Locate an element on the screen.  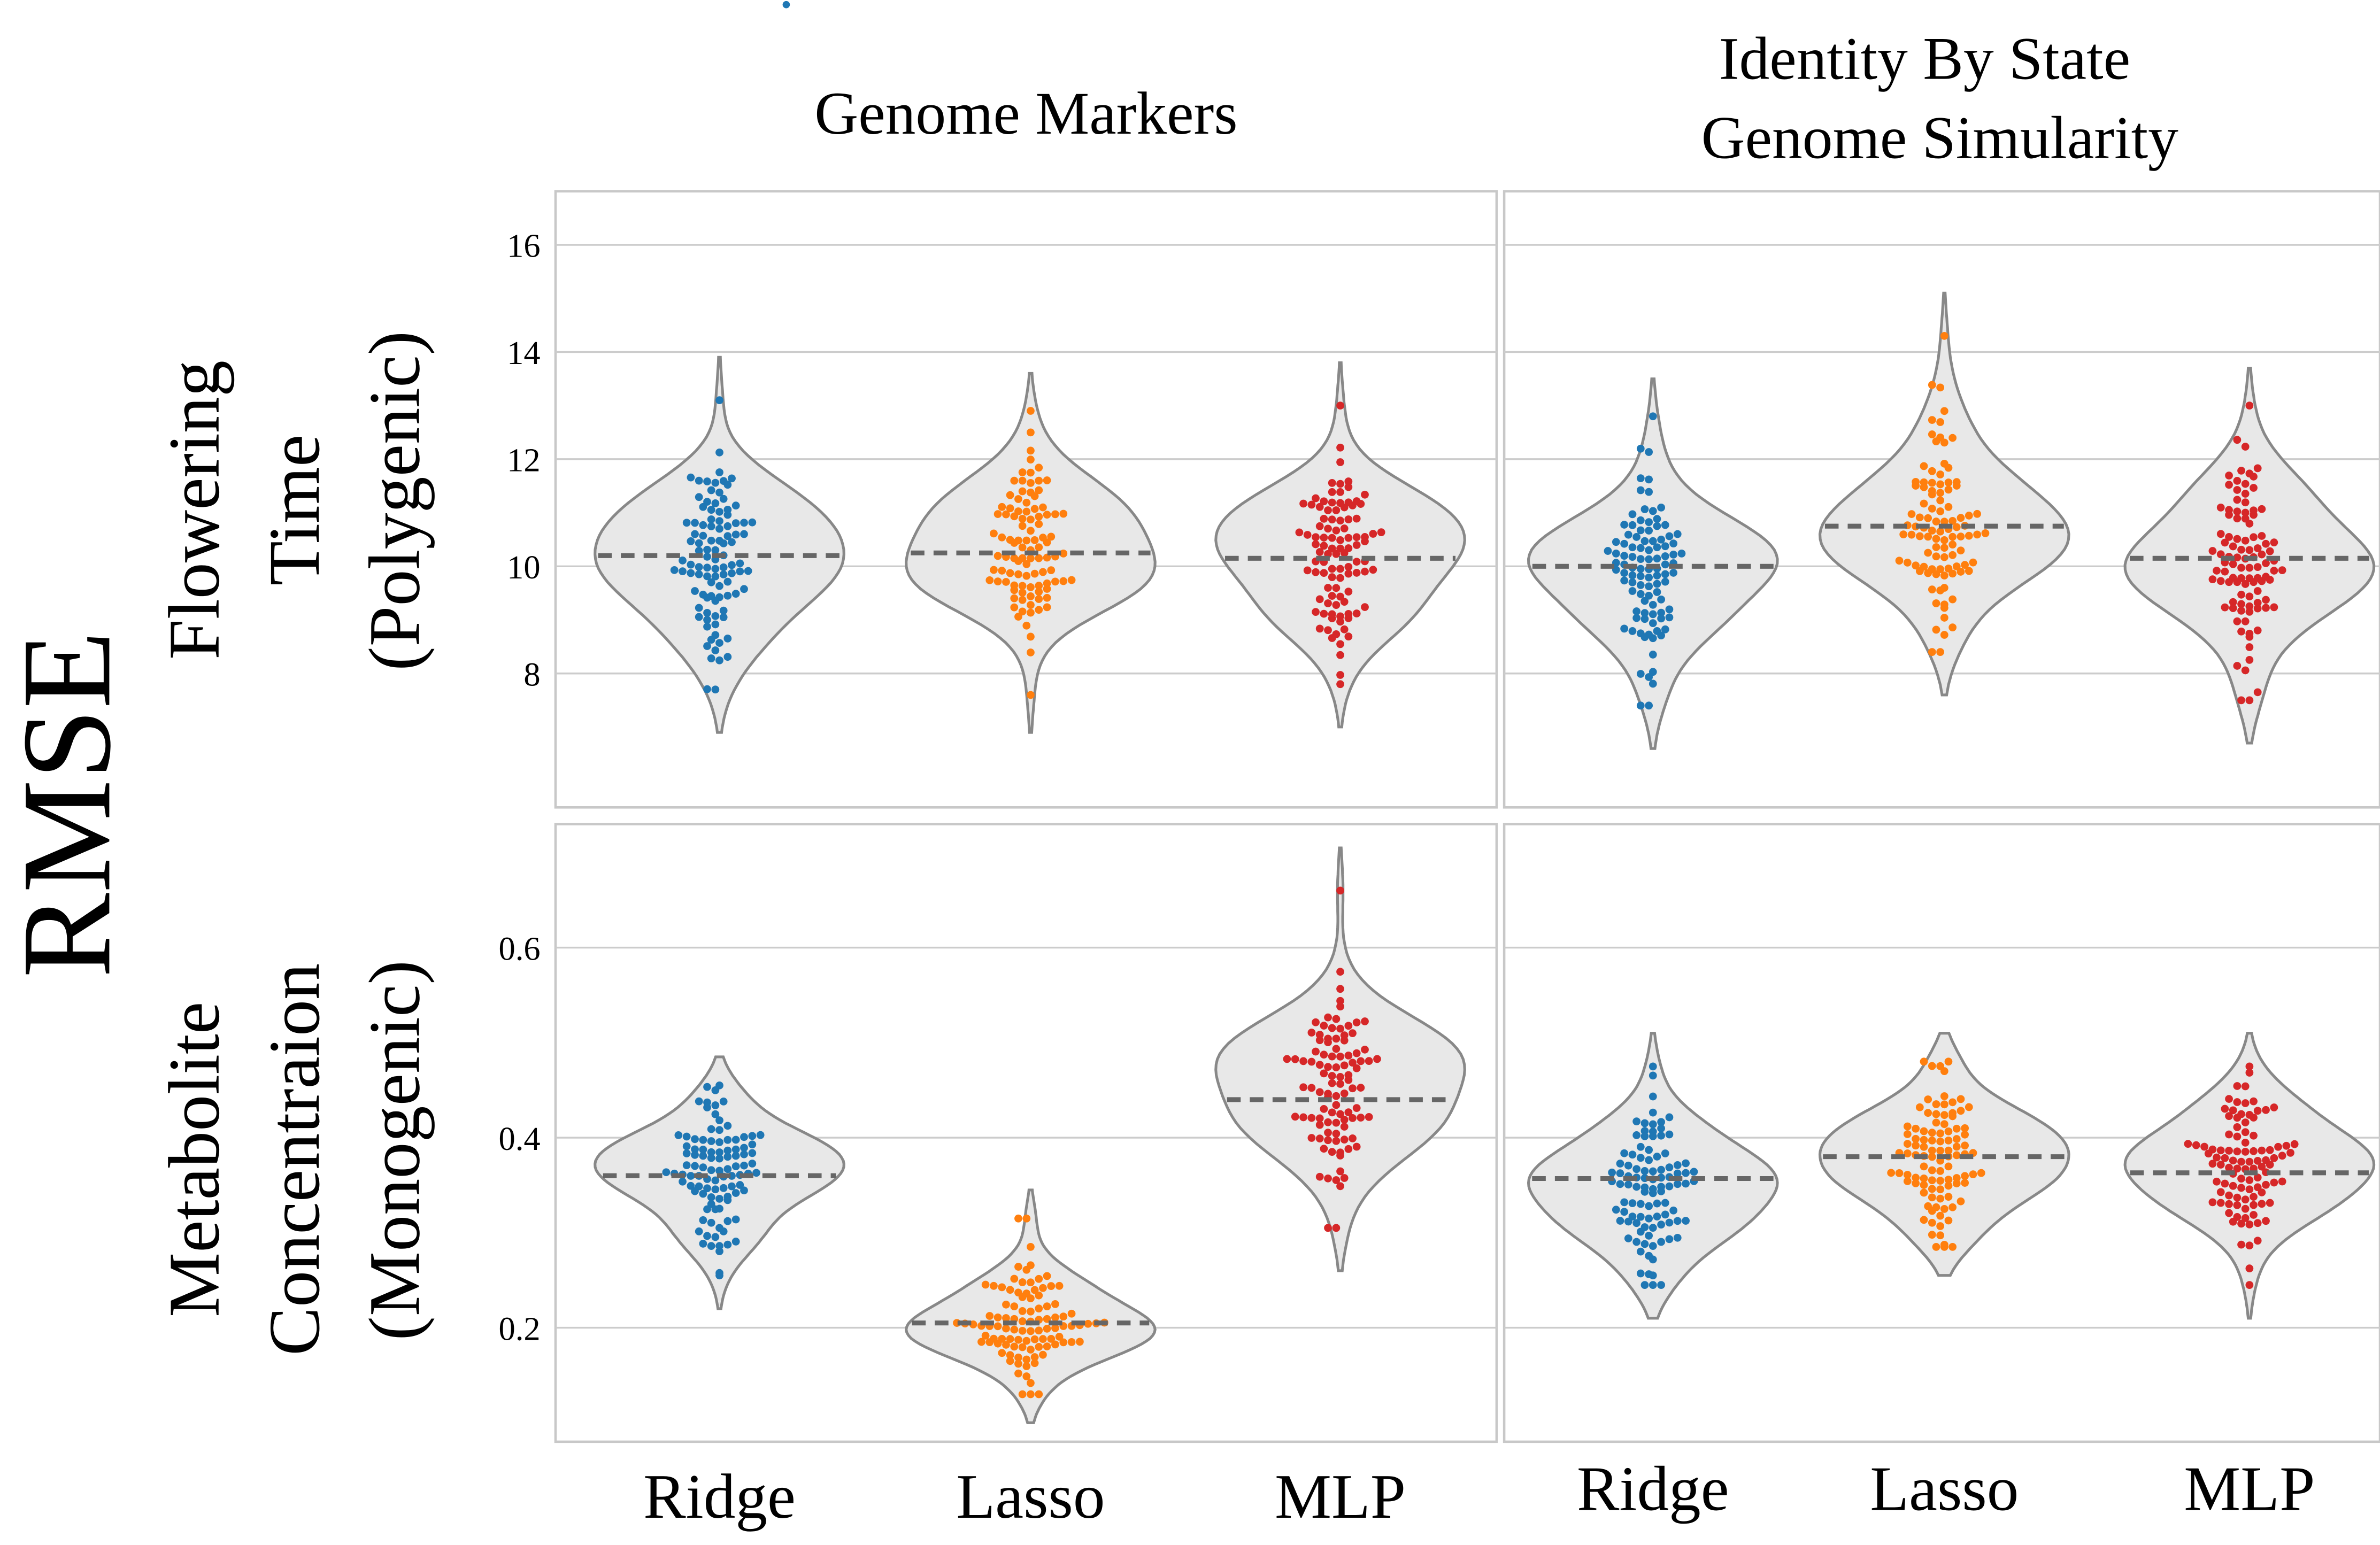
y-tick-label: 12 is located at coordinates (523, 460).